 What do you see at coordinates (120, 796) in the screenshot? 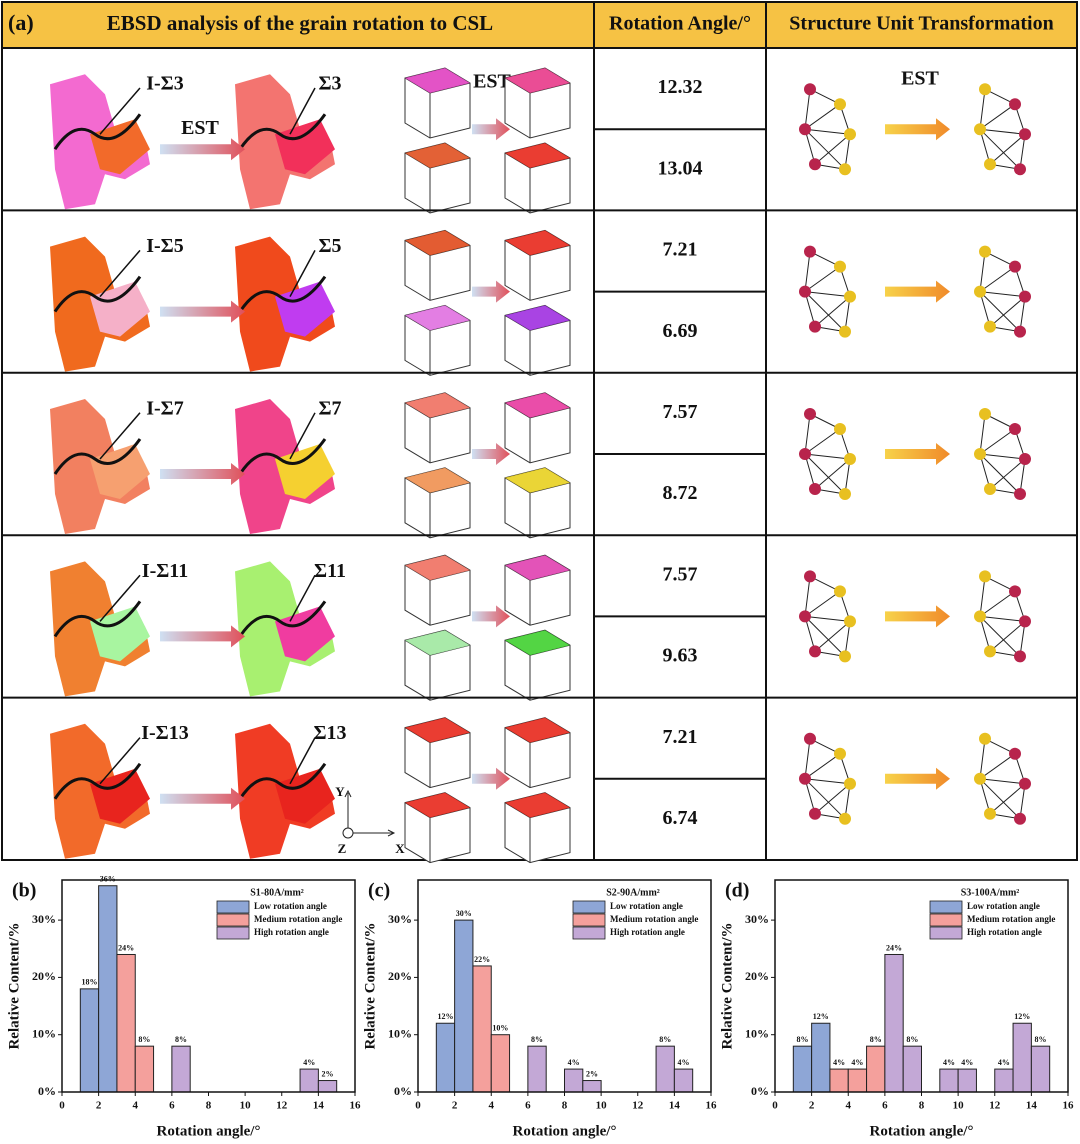
I see `grain-map` at bounding box center [120, 796].